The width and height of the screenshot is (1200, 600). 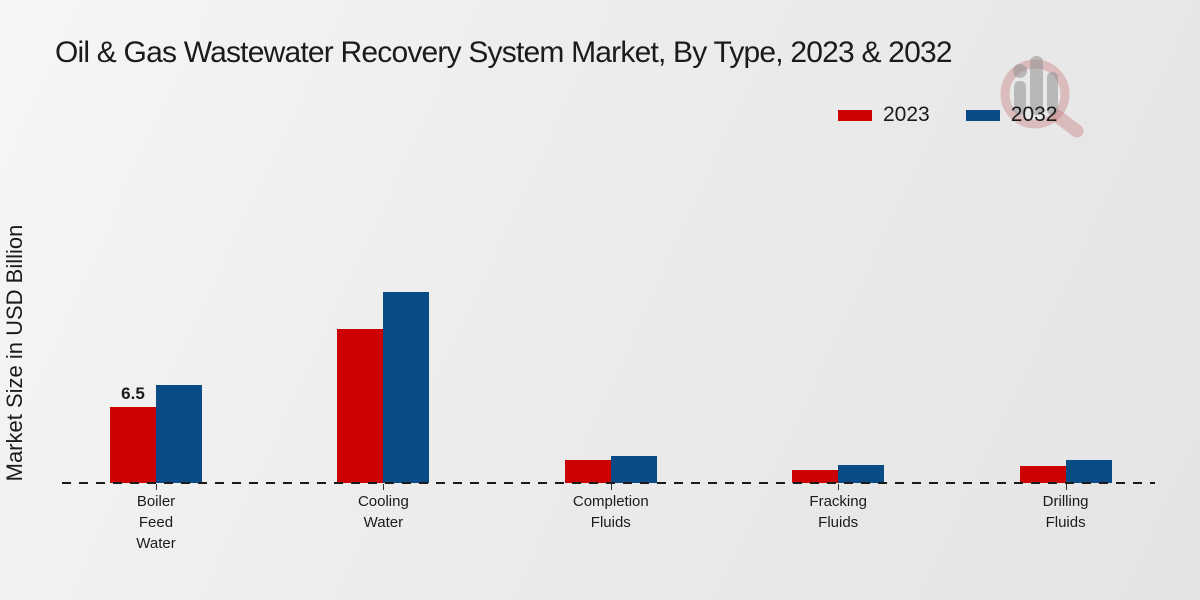 I want to click on legend-item-2023: 2023, so click(x=884, y=115).